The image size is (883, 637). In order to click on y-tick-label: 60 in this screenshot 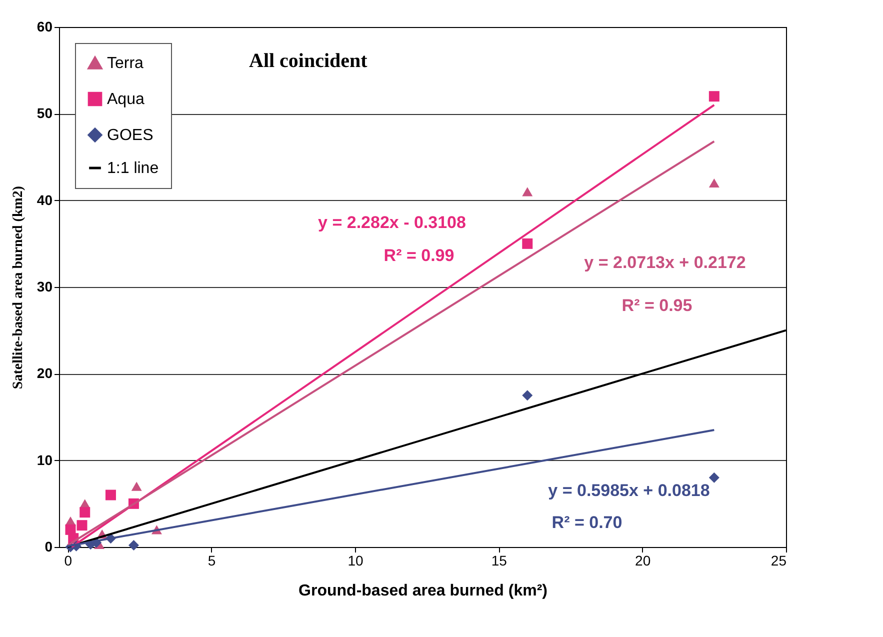, I will do `click(44, 26)`.